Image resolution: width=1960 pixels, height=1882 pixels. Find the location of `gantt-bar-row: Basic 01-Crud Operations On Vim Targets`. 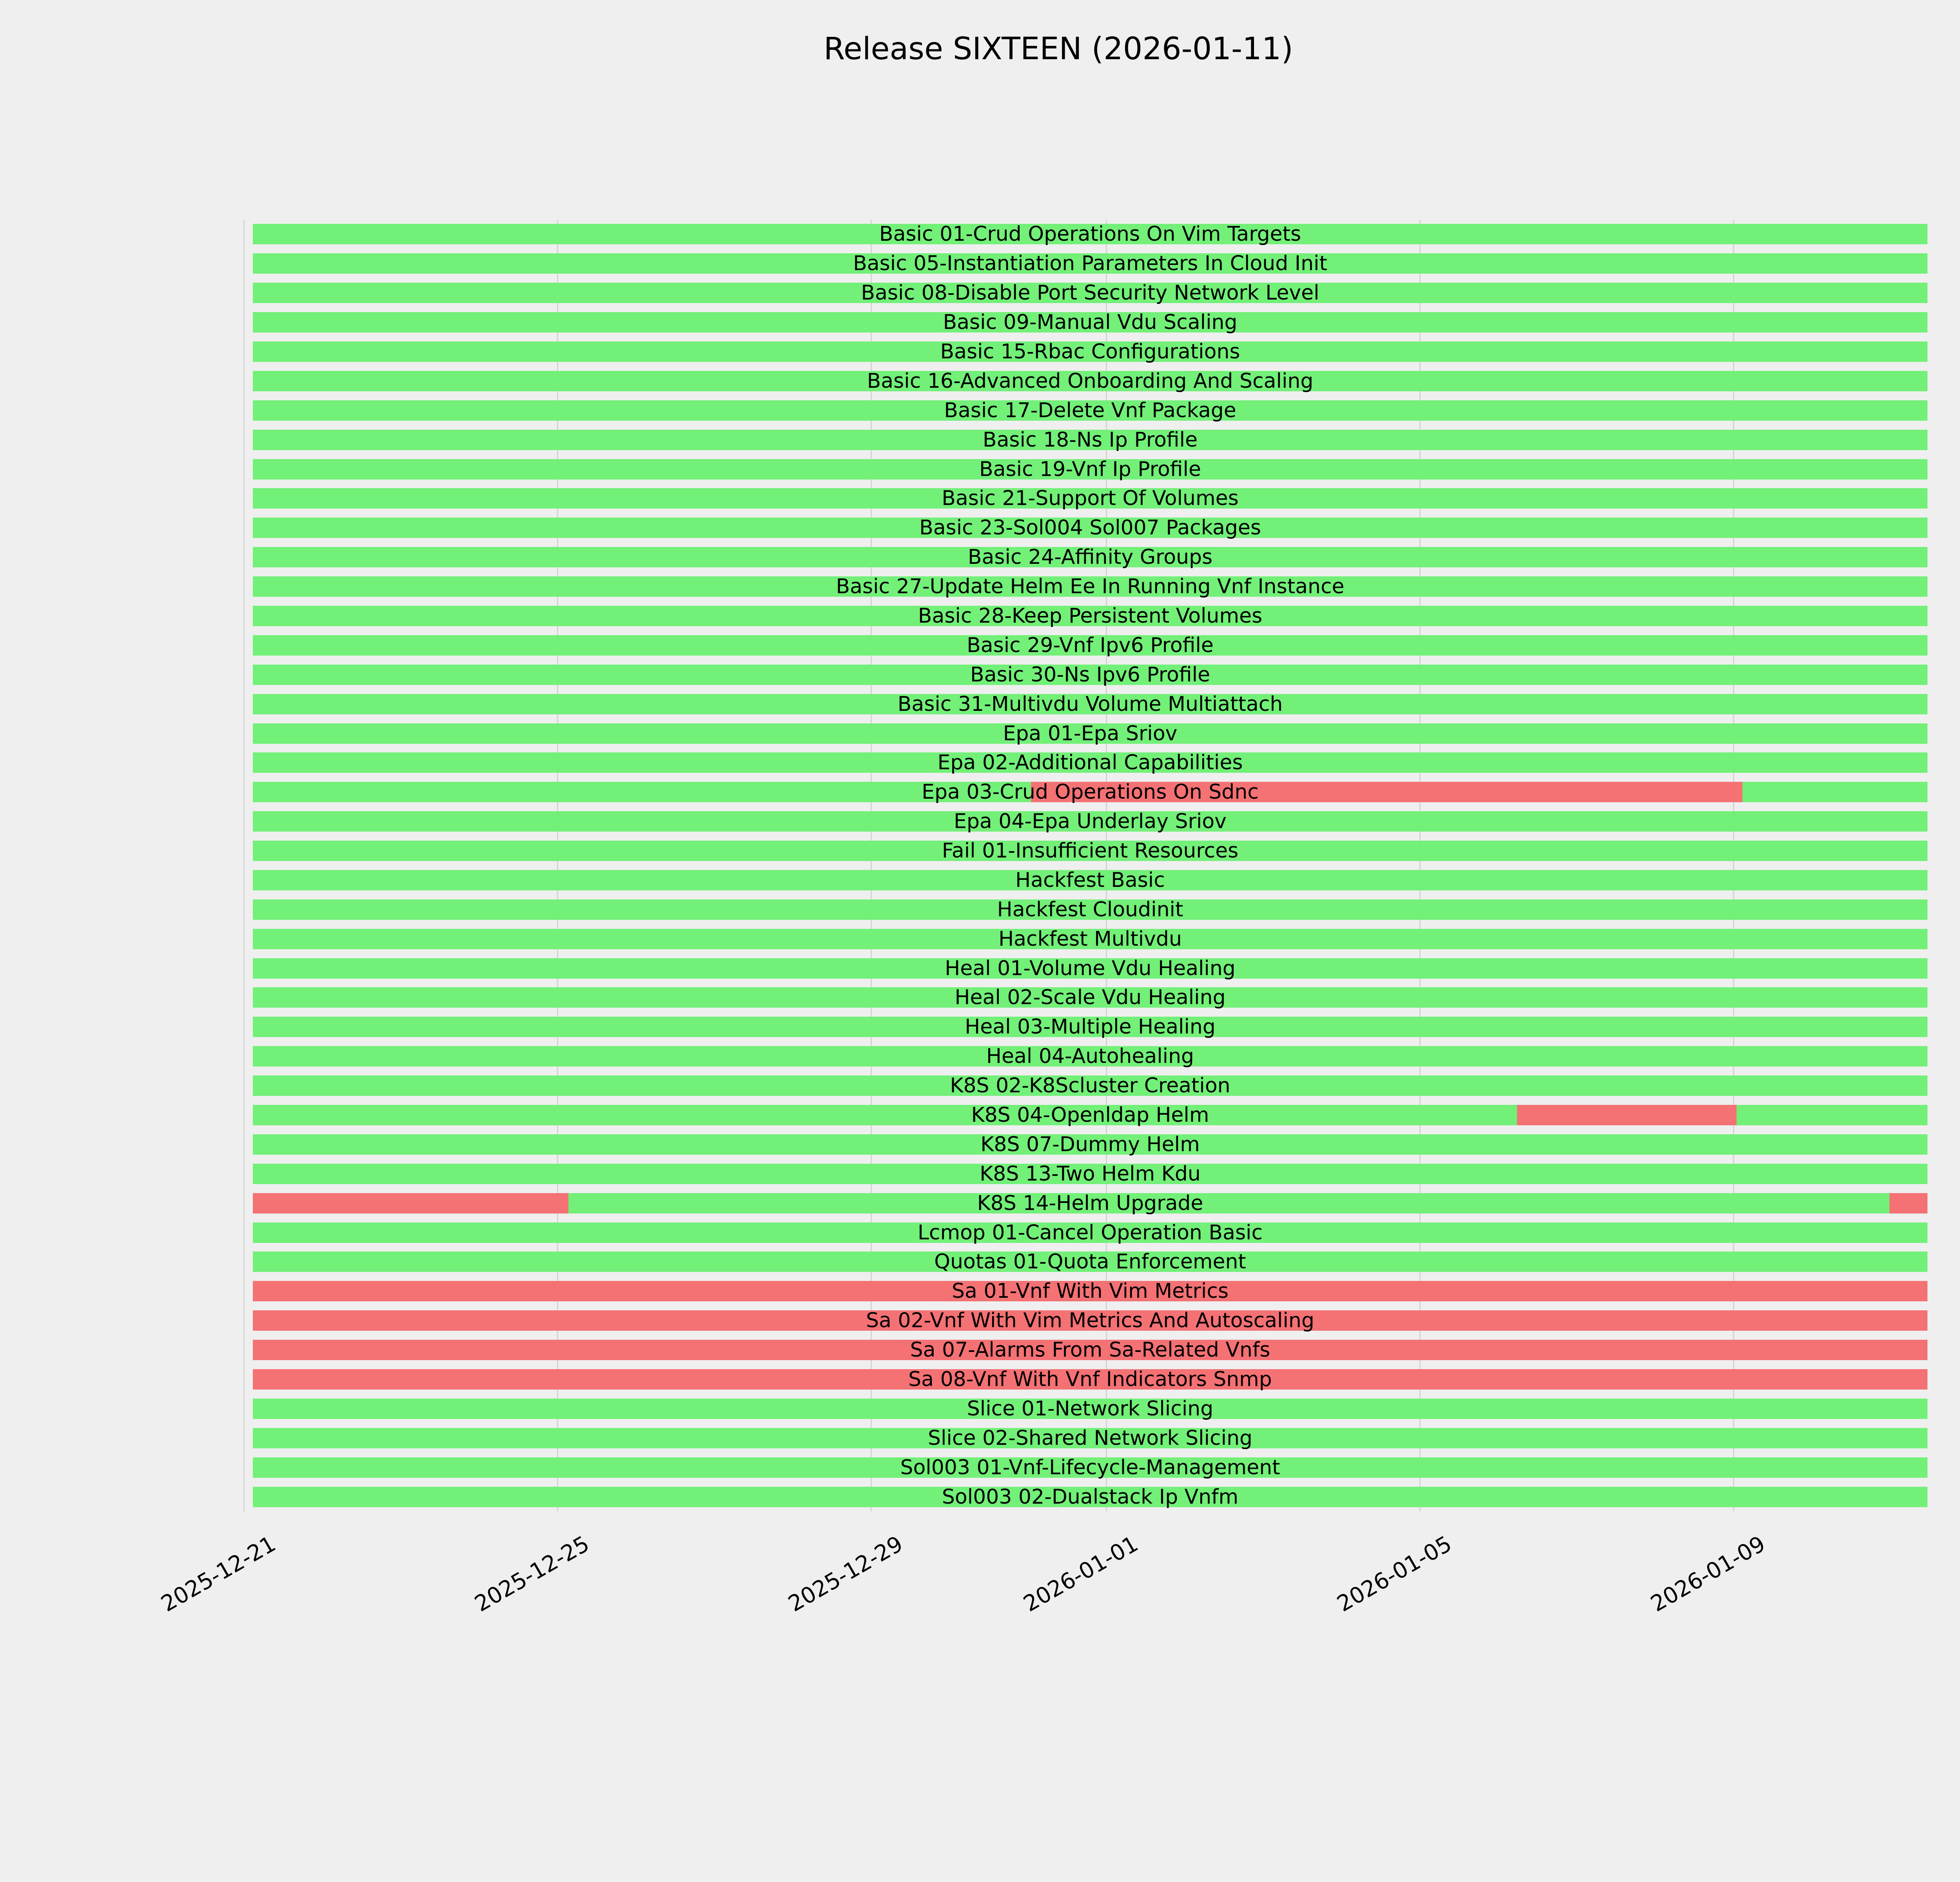

gantt-bar-row: Basic 01-Crud Operations On Vim Targets is located at coordinates (1090, 234).